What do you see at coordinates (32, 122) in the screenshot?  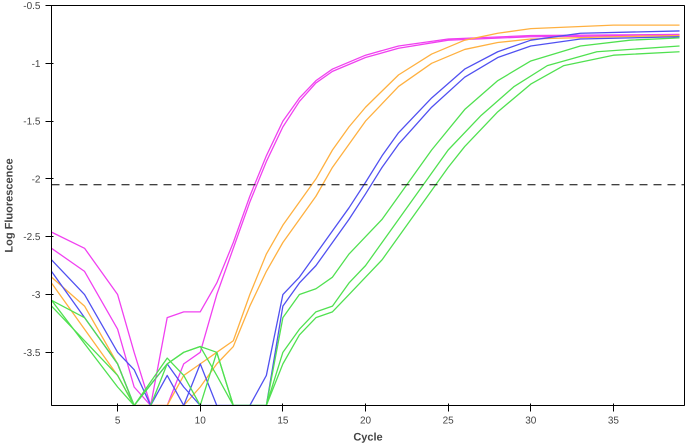 I see `y-tick-label: -1.5` at bounding box center [32, 122].